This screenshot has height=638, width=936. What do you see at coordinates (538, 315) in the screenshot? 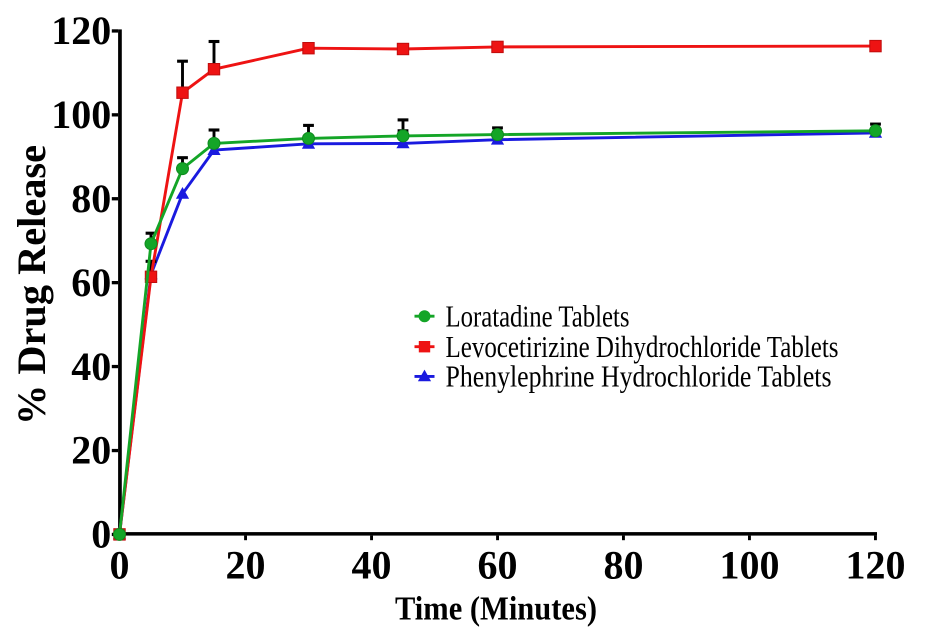
I see `svg-text: Loratadine Tablets` at bounding box center [538, 315].